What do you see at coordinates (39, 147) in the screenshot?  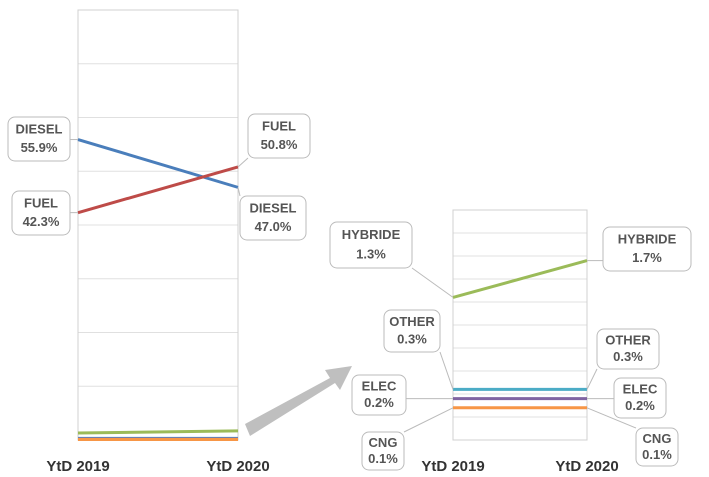 I see `data-label: 55.9%` at bounding box center [39, 147].